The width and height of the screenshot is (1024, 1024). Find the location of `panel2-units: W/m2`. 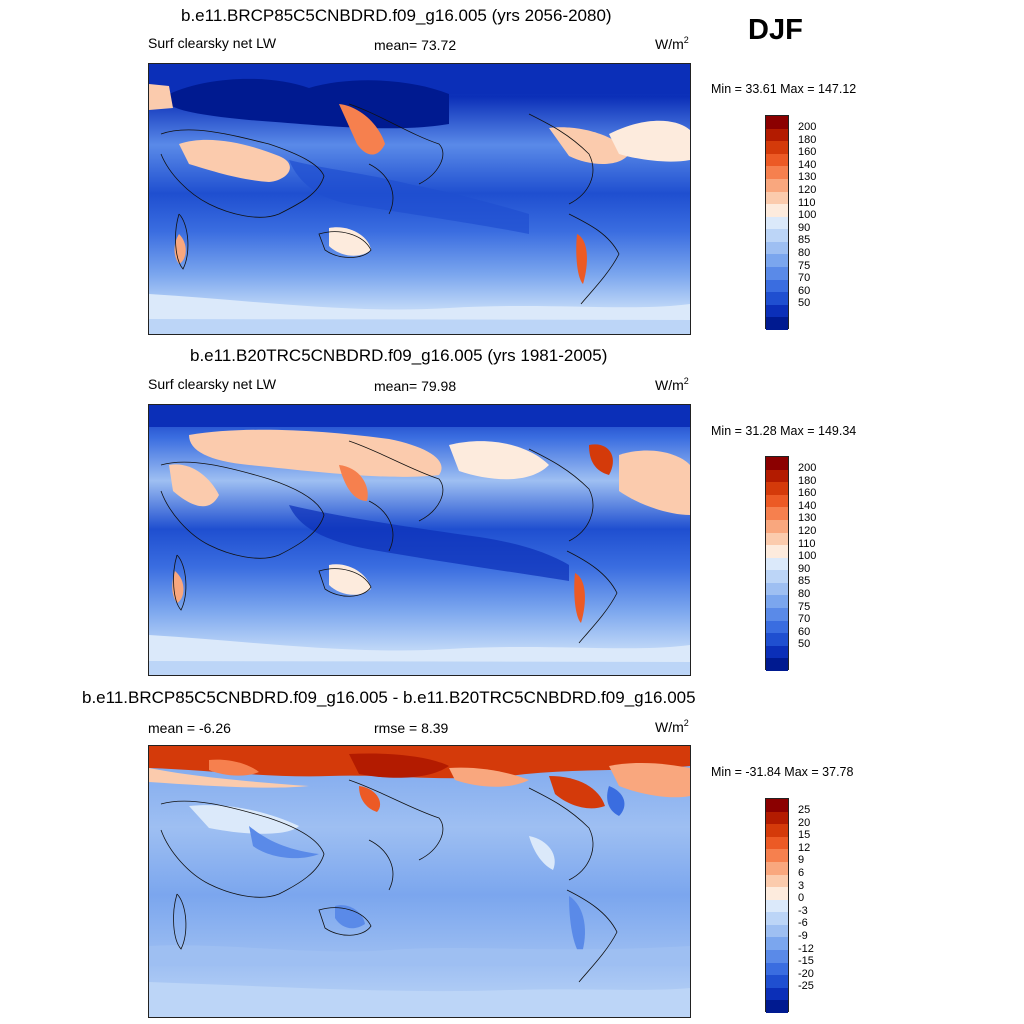

panel2-units: W/m2 is located at coordinates (672, 384).